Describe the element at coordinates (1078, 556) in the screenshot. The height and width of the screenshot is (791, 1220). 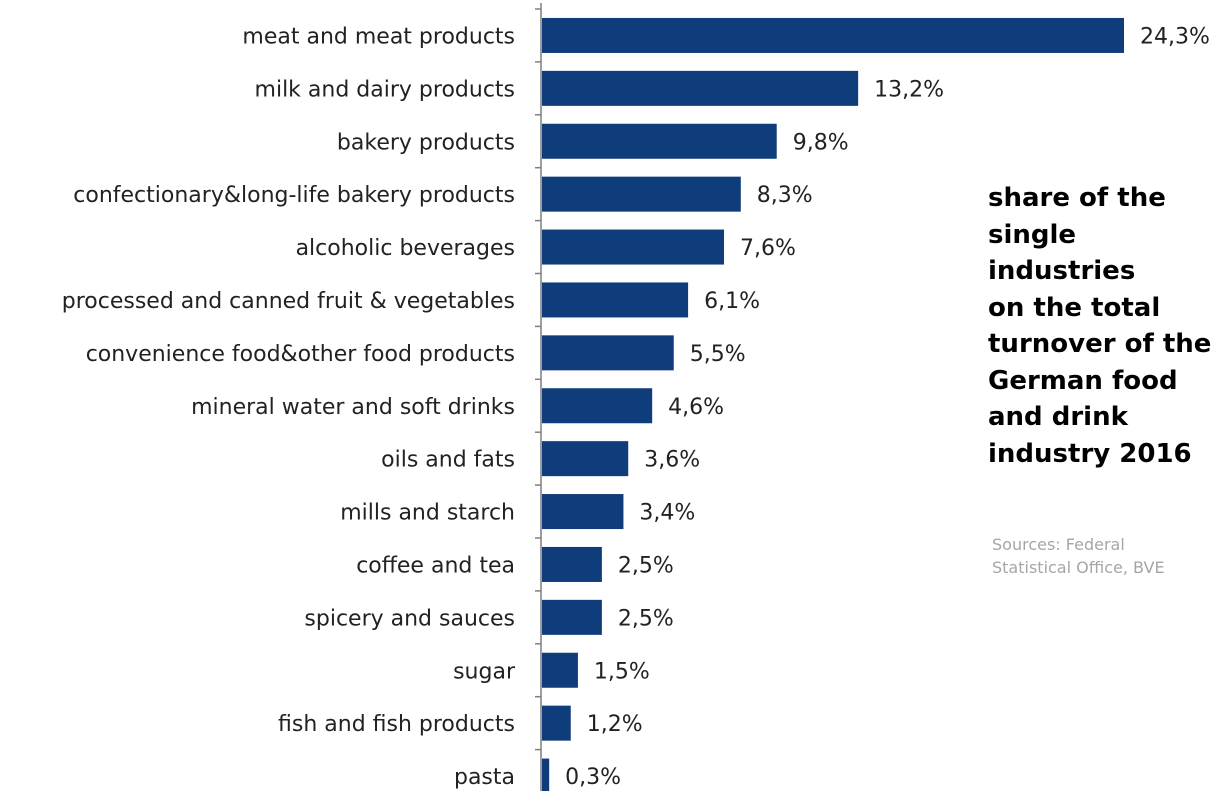
I see `source-note: Sources: Federal Statistical Office, BVE` at that location.